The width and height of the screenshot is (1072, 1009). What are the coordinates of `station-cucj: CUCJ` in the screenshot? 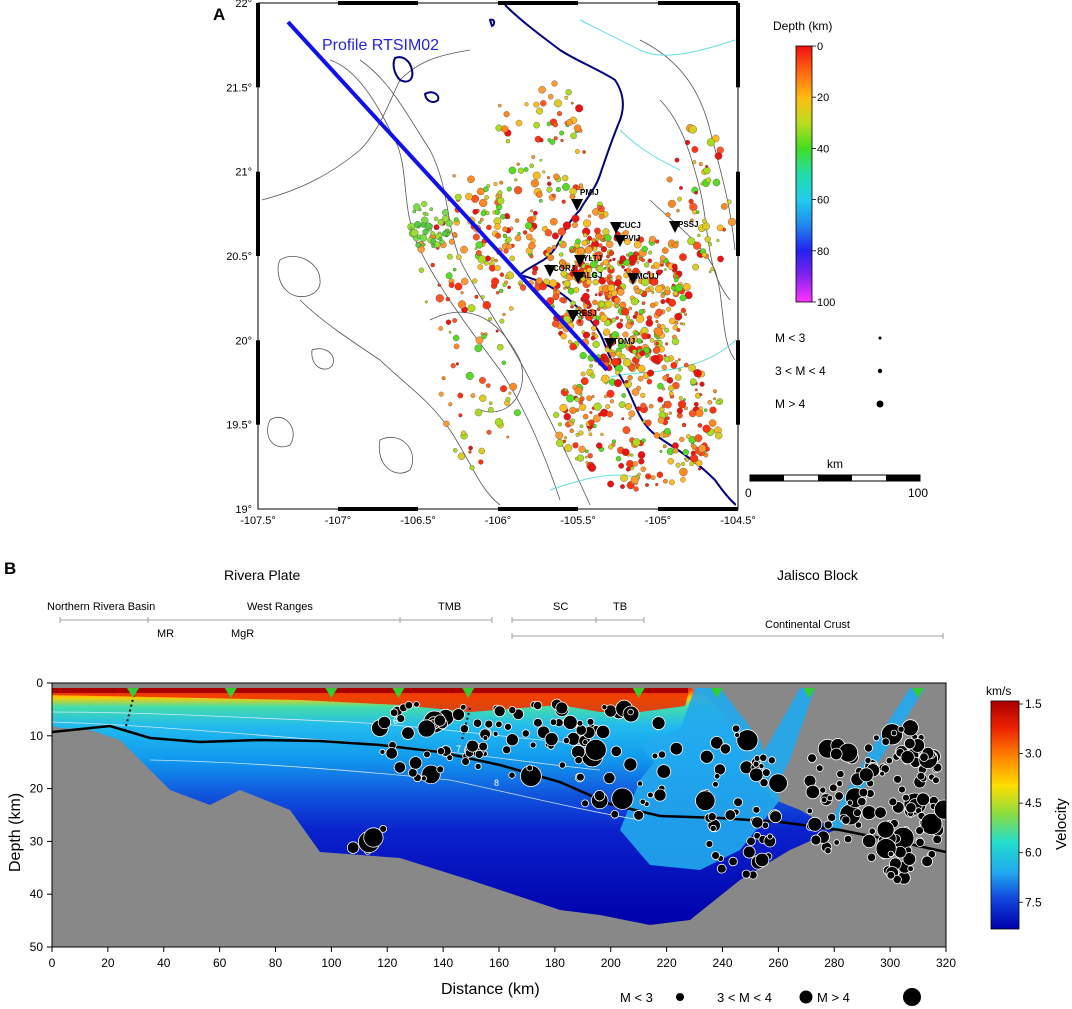 It's located at (625, 227).